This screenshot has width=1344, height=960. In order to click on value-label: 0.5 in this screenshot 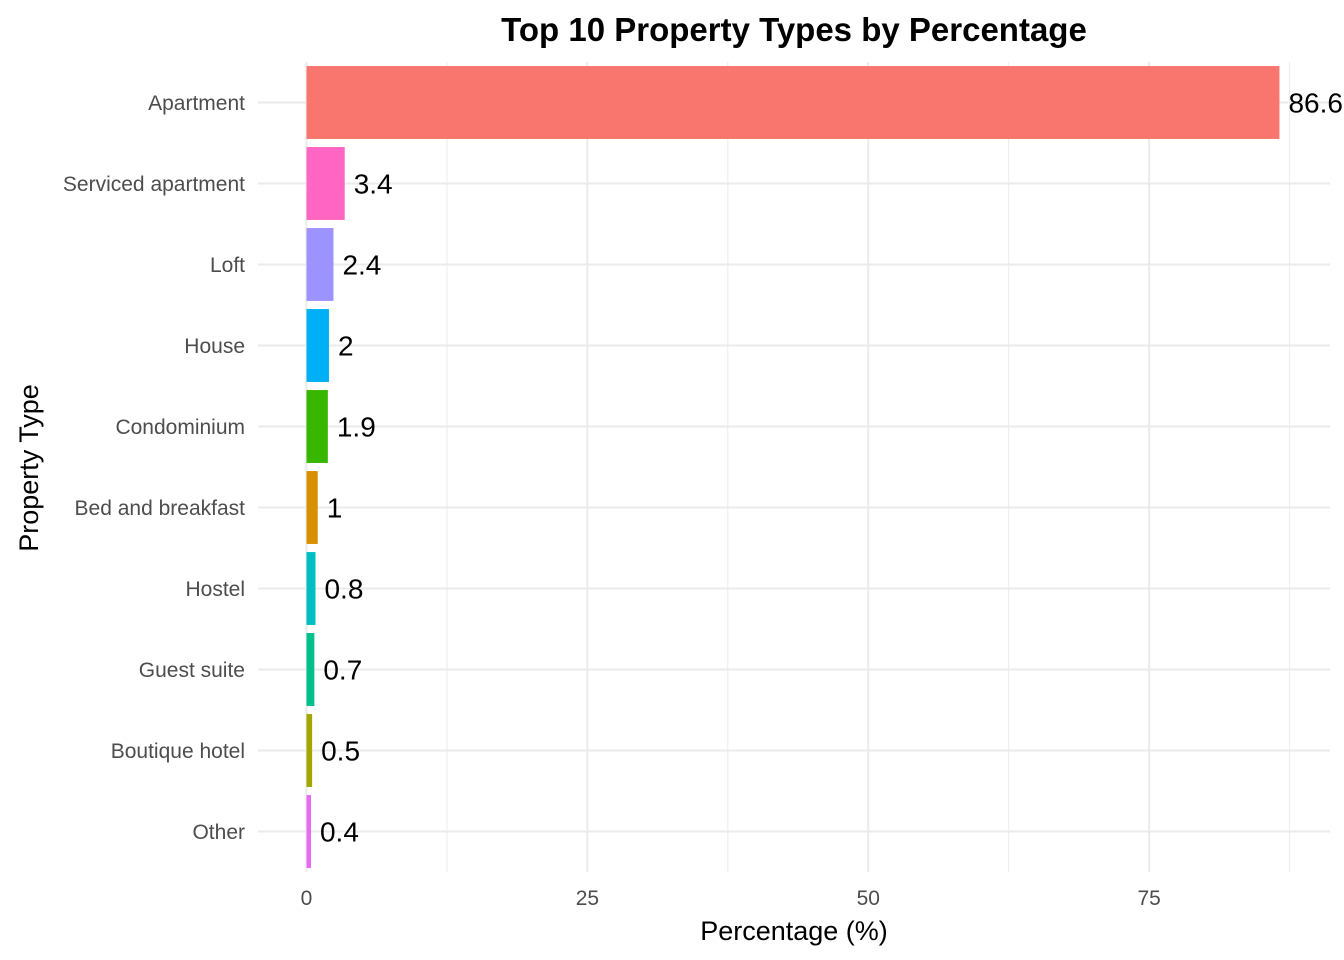, I will do `click(340, 751)`.